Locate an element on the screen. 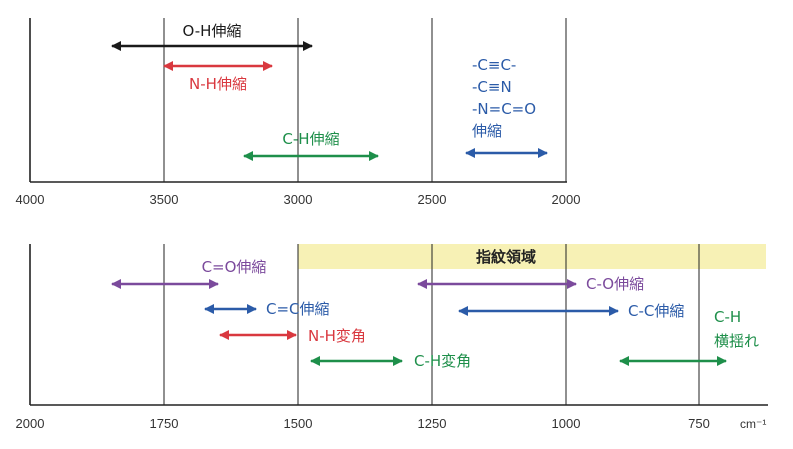 The width and height of the screenshot is (793, 449). bottom-tick-label: 750 is located at coordinates (699, 423).